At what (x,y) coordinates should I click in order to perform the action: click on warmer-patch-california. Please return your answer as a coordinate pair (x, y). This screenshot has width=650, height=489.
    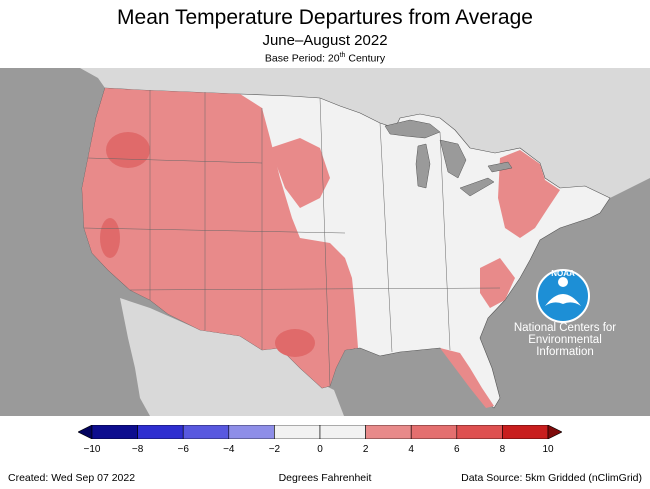
    Looking at the image, I should click on (110, 238).